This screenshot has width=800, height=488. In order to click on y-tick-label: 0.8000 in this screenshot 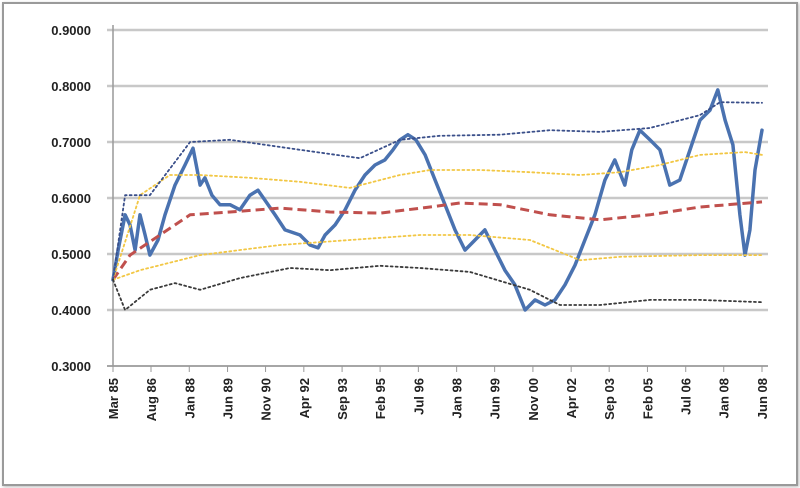, I will do `click(71, 86)`.